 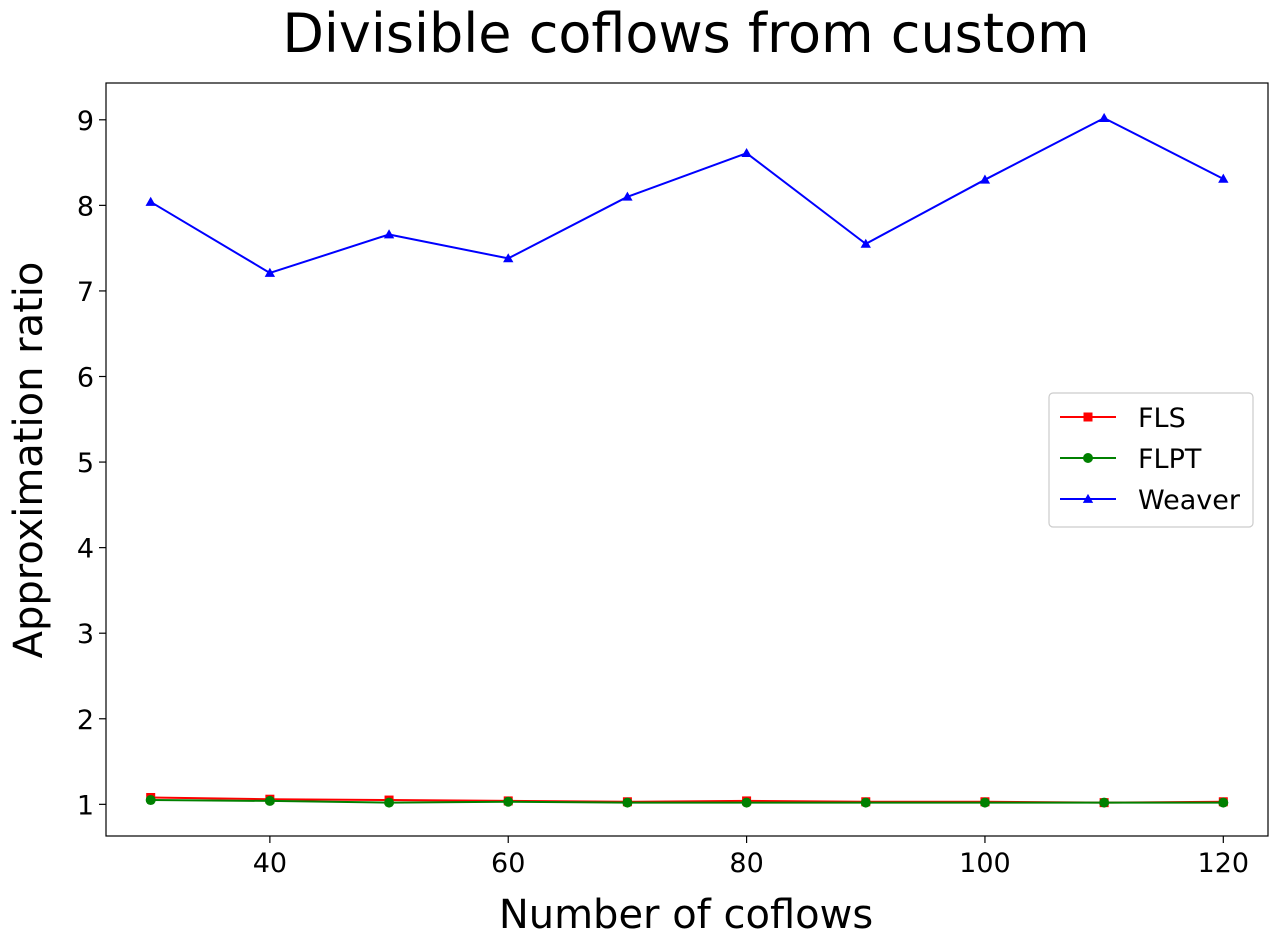 I want to click on x-tick-label: 120, so click(x=1224, y=863).